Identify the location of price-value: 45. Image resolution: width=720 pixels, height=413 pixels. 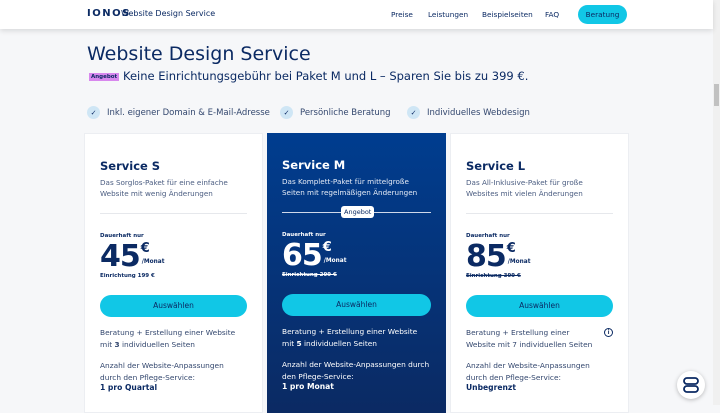
(120, 256).